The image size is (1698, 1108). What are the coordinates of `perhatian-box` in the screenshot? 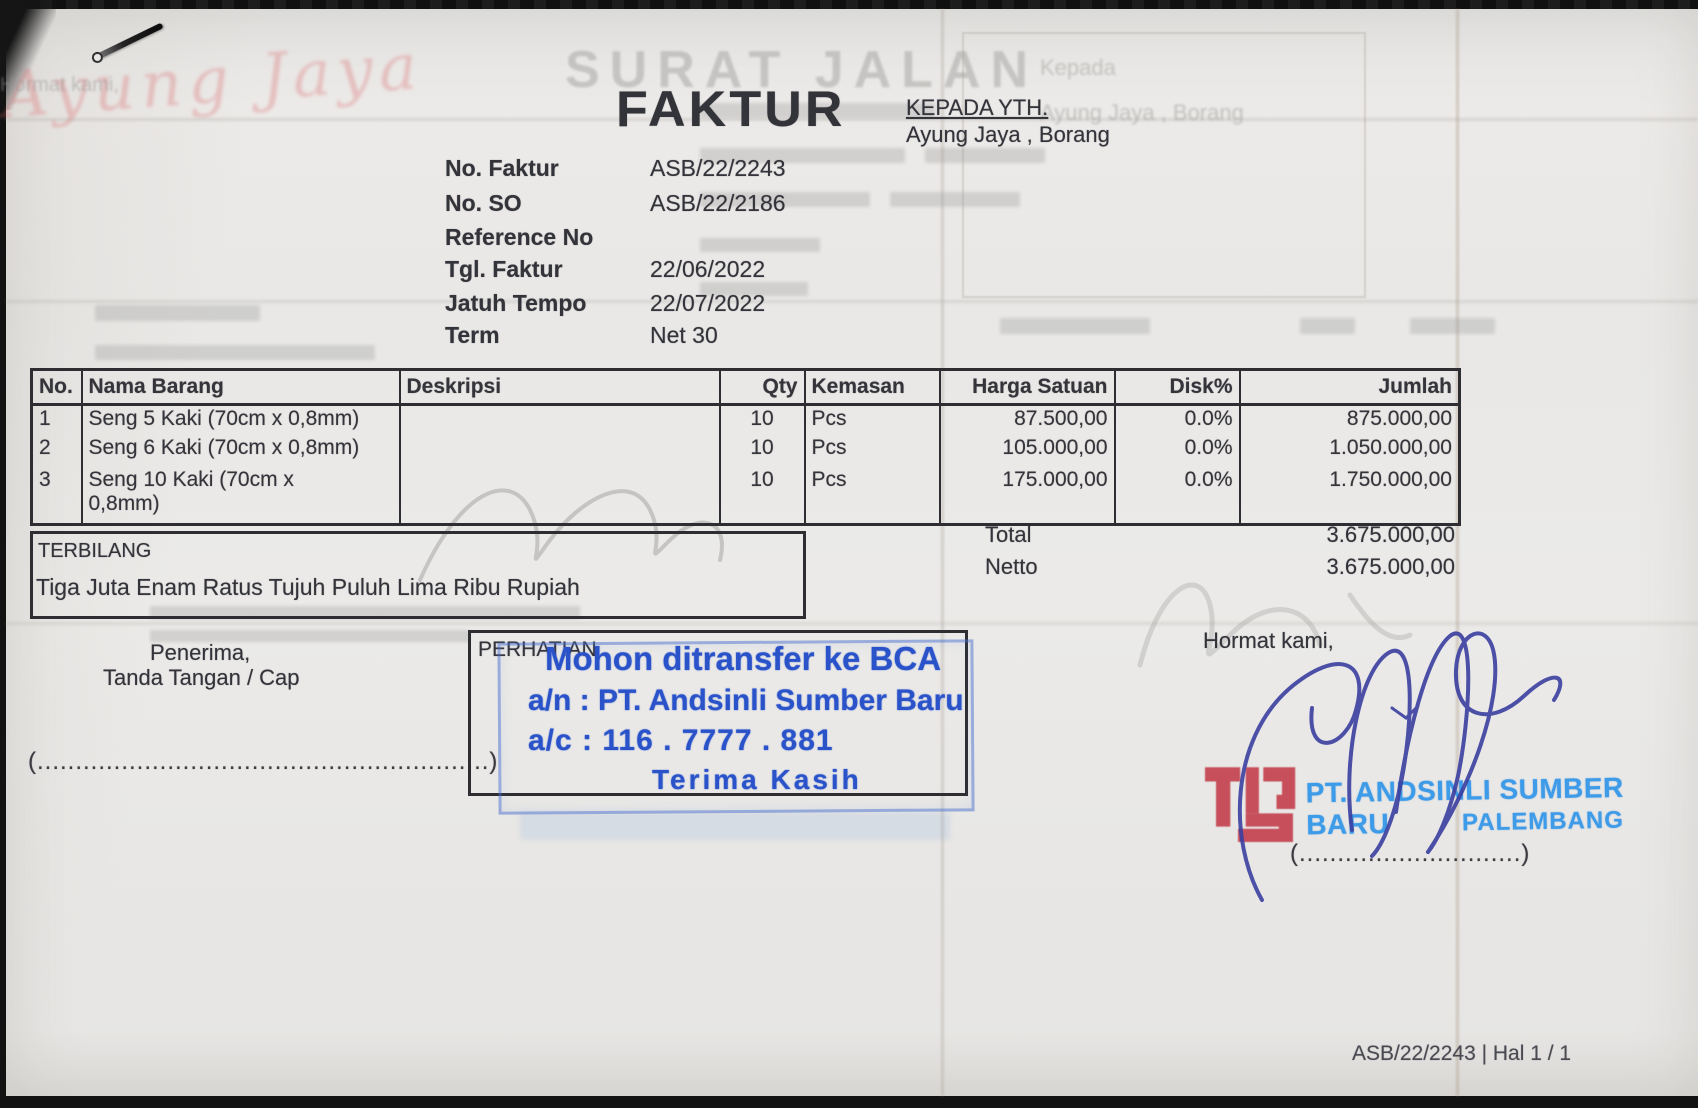 It's located at (718, 713).